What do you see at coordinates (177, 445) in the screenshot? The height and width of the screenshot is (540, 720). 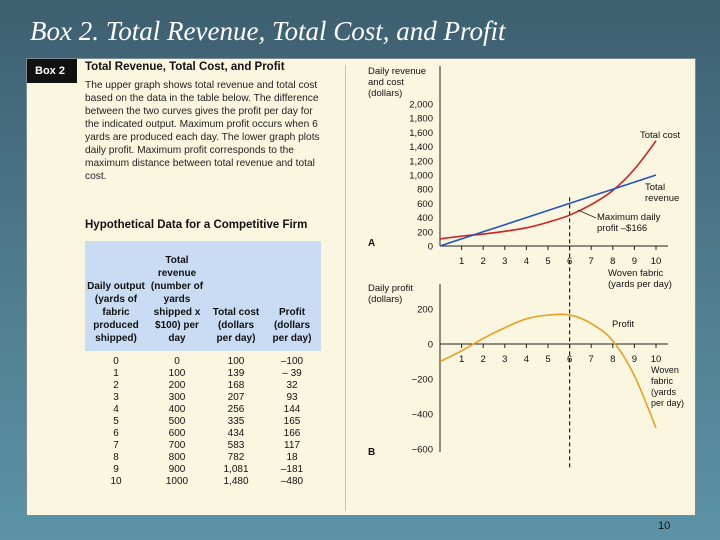 I see `table-cell: 700` at bounding box center [177, 445].